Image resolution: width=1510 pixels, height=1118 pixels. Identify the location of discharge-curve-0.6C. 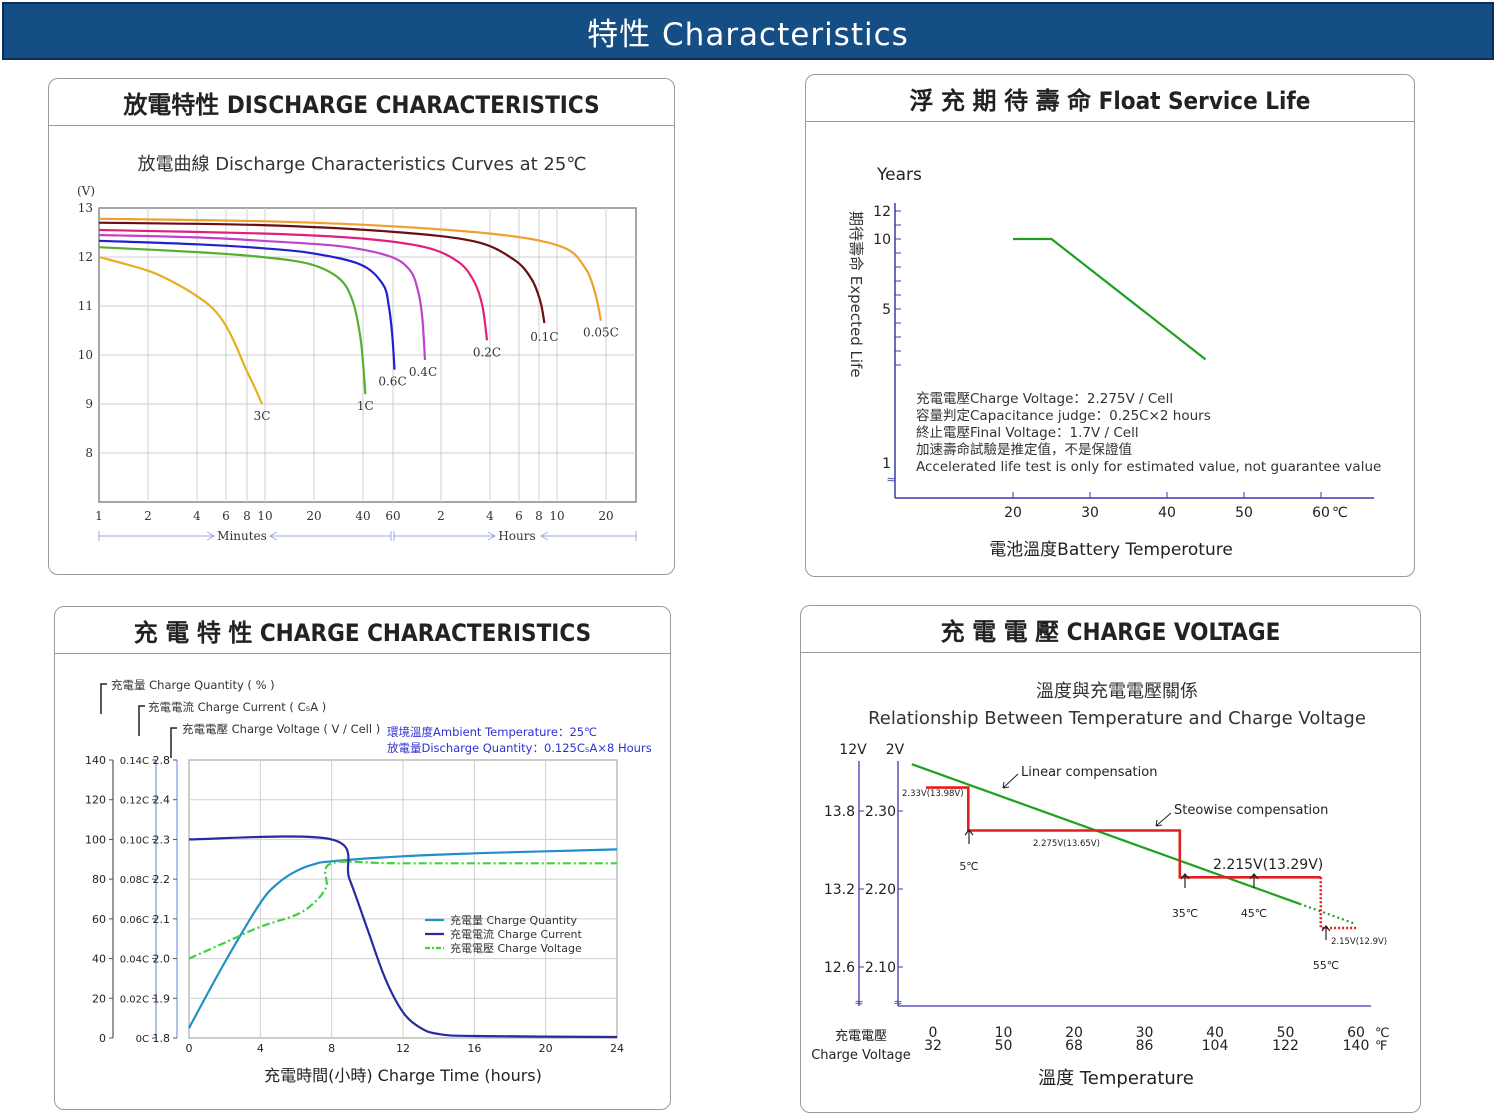
(247, 304).